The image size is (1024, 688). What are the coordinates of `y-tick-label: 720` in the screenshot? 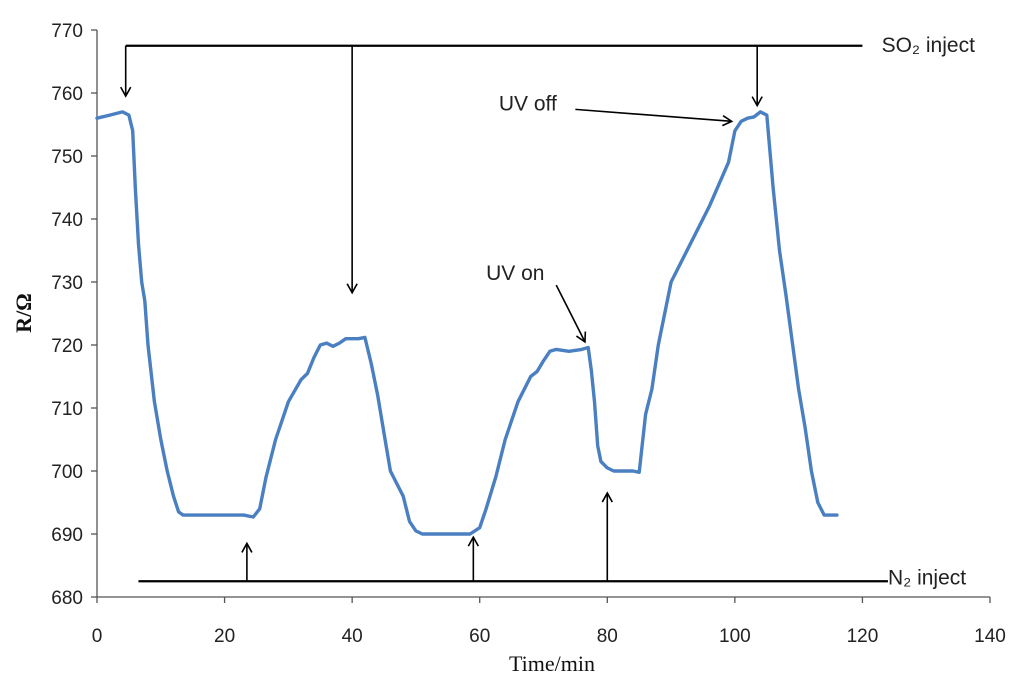 It's located at (67, 346).